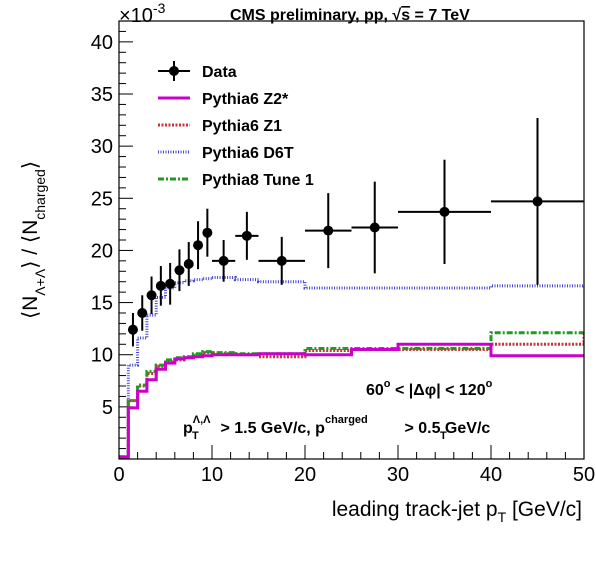 The height and width of the screenshot is (572, 596). Describe the element at coordinates (457, 511) in the screenshot. I see `x-axis-title: leading track-jet pT [GeV/c]` at that location.